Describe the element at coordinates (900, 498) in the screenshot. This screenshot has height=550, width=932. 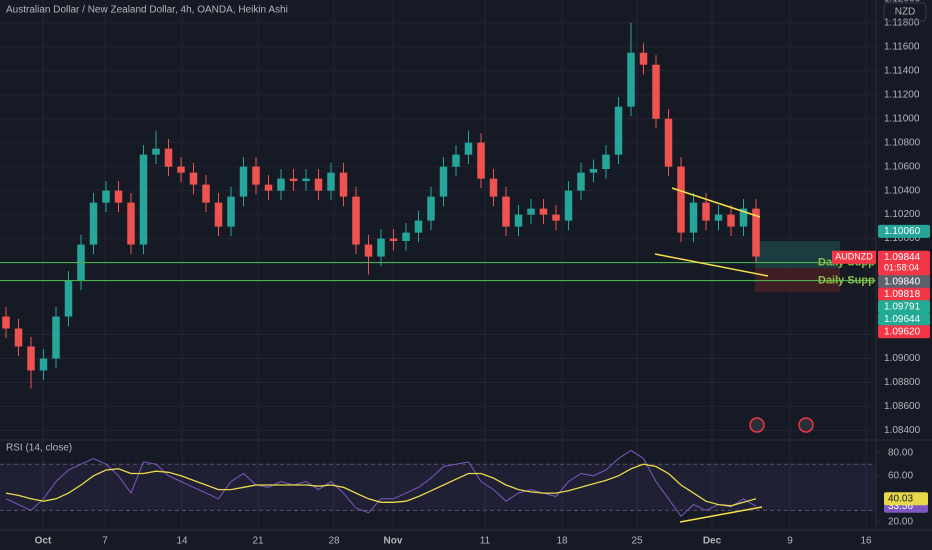
I see `rsi-value: 40.03` at that location.